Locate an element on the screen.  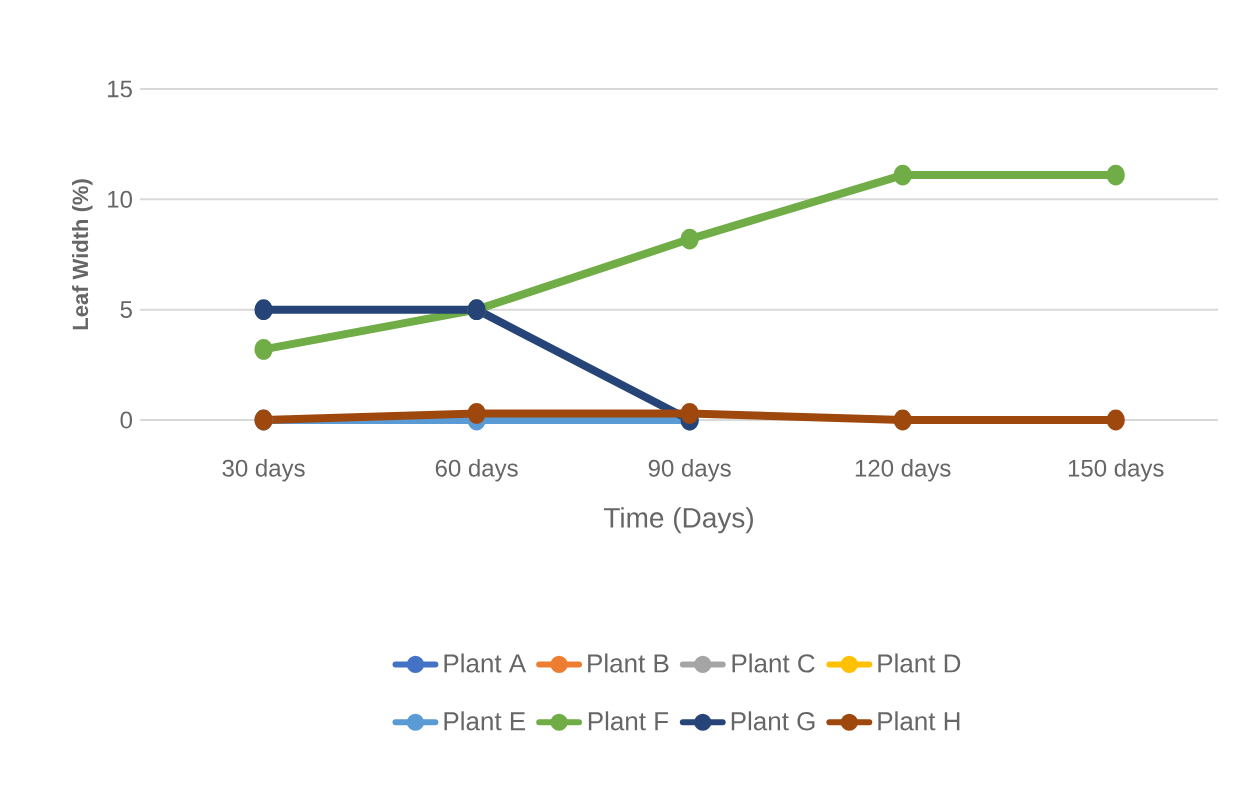
legend-label: Plant F is located at coordinates (628, 721).